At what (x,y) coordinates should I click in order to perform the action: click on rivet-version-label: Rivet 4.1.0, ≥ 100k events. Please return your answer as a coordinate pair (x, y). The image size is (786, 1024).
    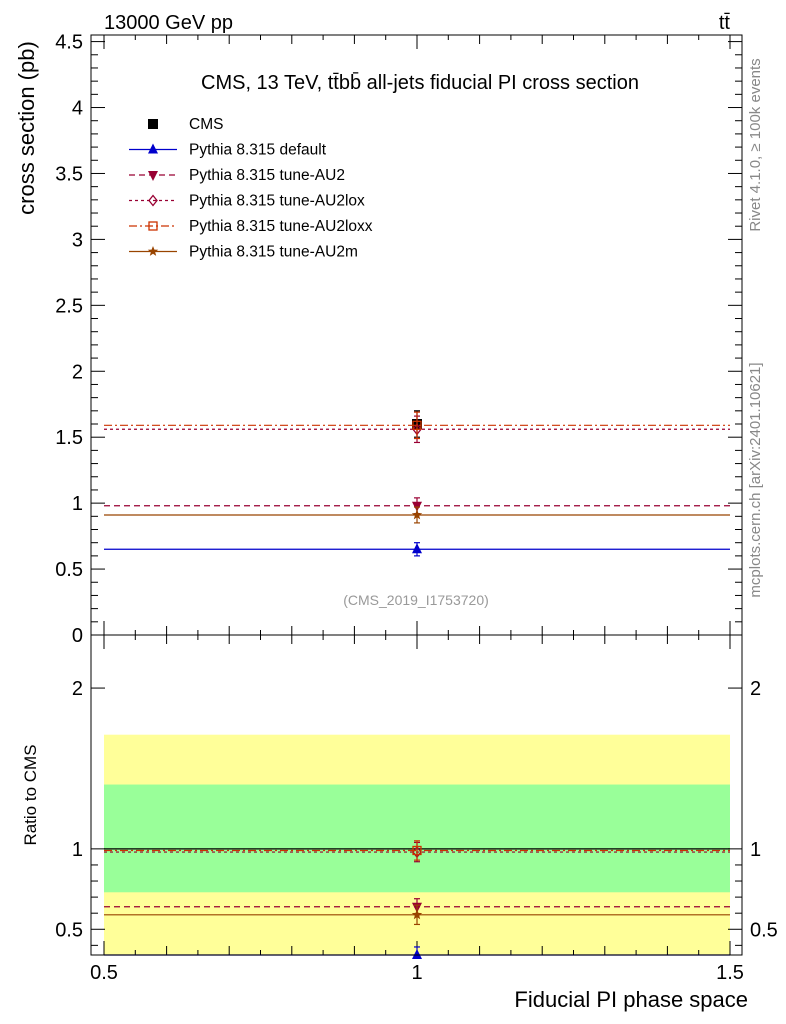
    Looking at the image, I should click on (755, 144).